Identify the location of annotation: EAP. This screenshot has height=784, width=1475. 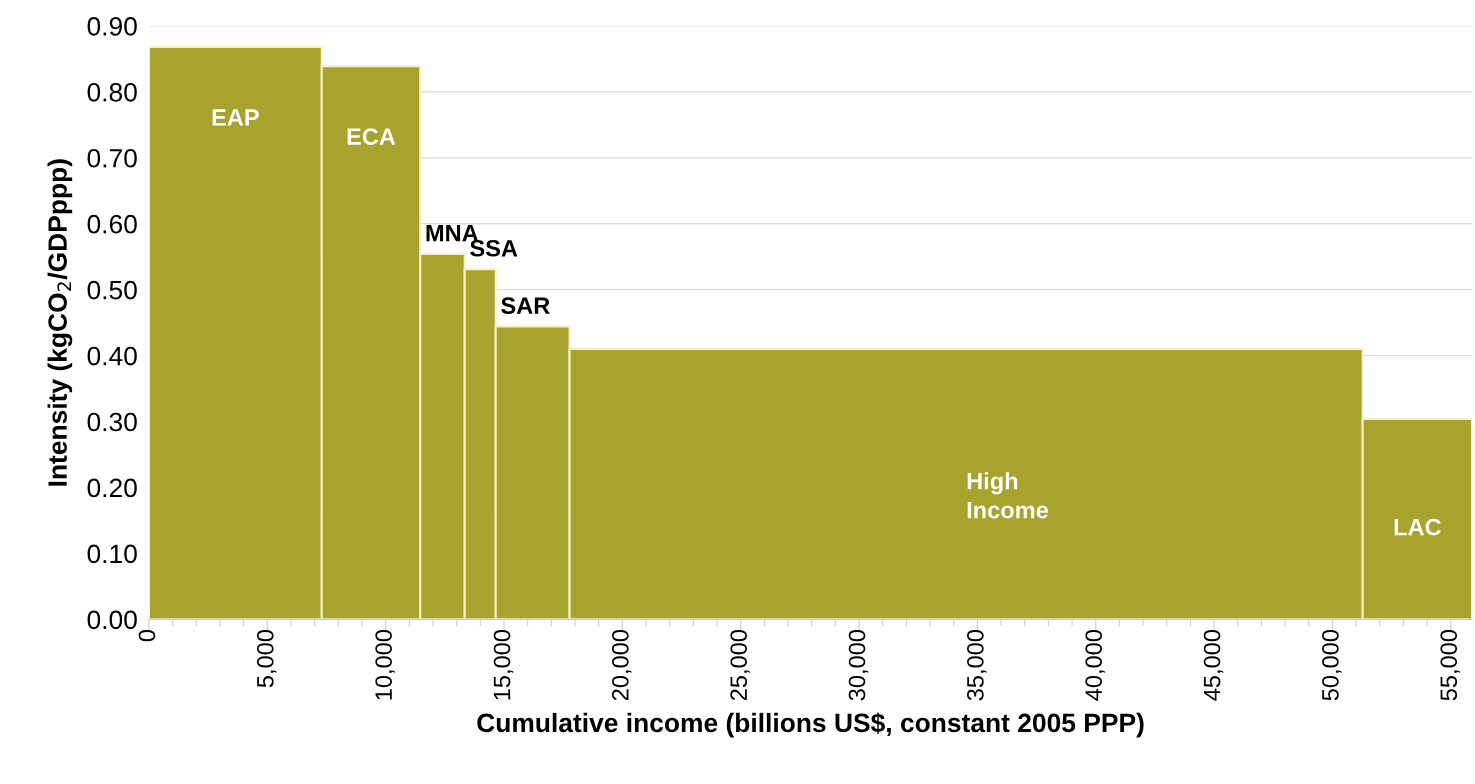
(235, 117).